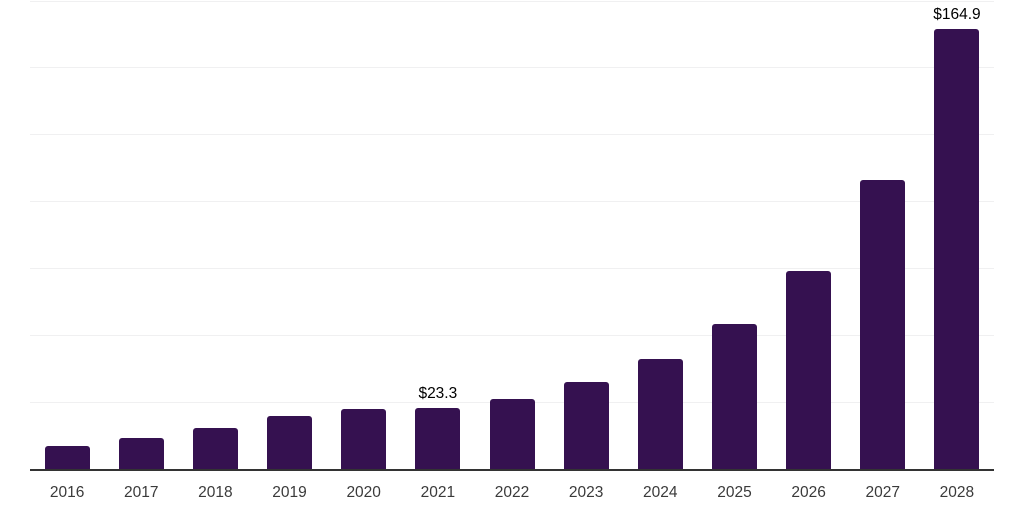  What do you see at coordinates (660, 492) in the screenshot?
I see `x-tick-2024: 2024` at bounding box center [660, 492].